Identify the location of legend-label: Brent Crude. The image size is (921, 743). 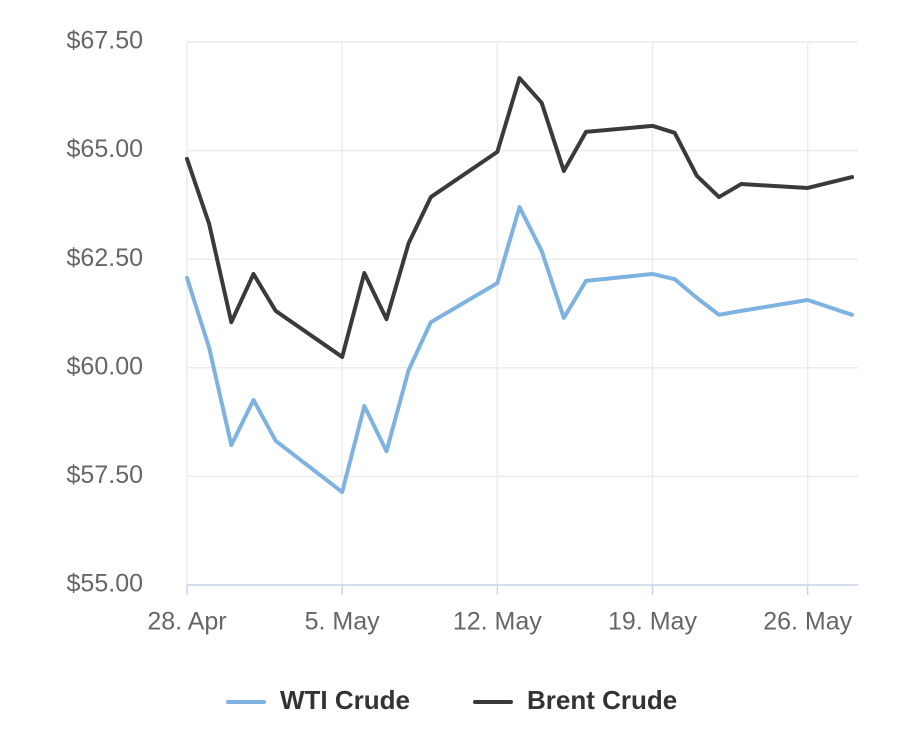
(602, 700).